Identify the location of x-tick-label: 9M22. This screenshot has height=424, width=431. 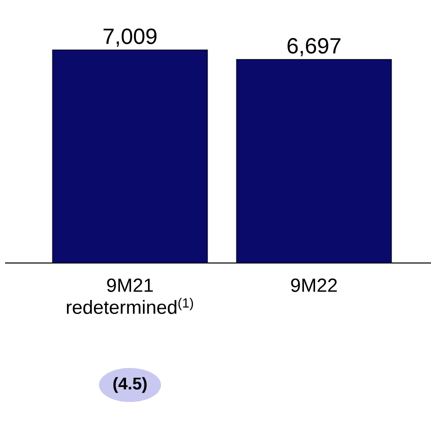
(314, 285).